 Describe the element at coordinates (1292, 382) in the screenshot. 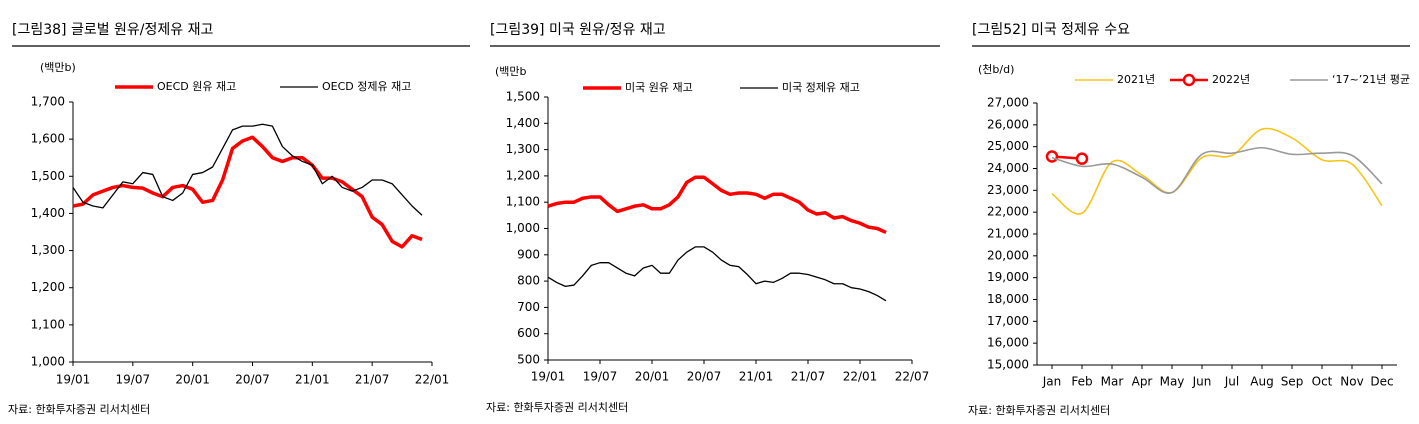

I see `x-tick-label: Sep` at that location.